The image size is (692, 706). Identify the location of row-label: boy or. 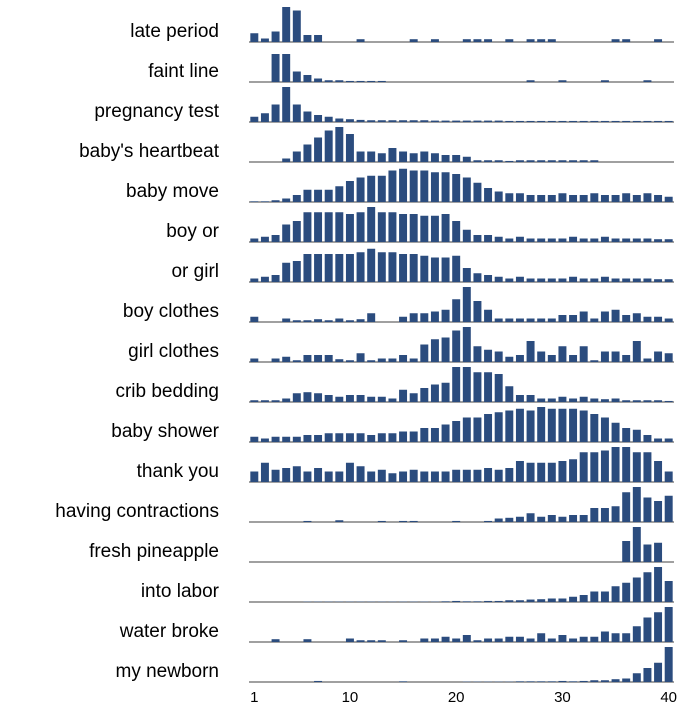
(192, 231).